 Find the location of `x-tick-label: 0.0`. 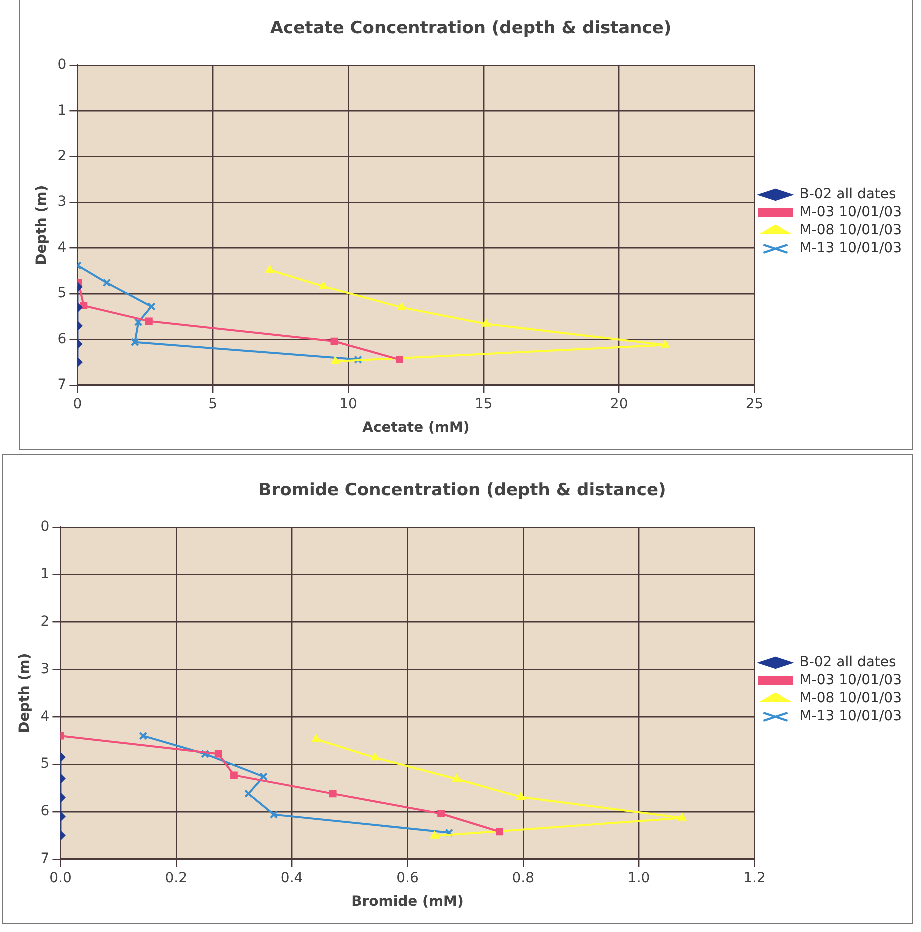

x-tick-label: 0.0 is located at coordinates (61, 878).